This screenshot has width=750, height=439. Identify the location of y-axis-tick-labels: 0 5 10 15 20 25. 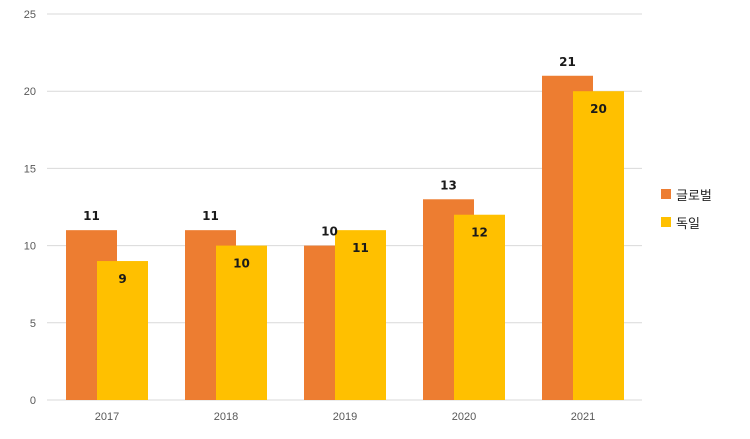
(30, 208).